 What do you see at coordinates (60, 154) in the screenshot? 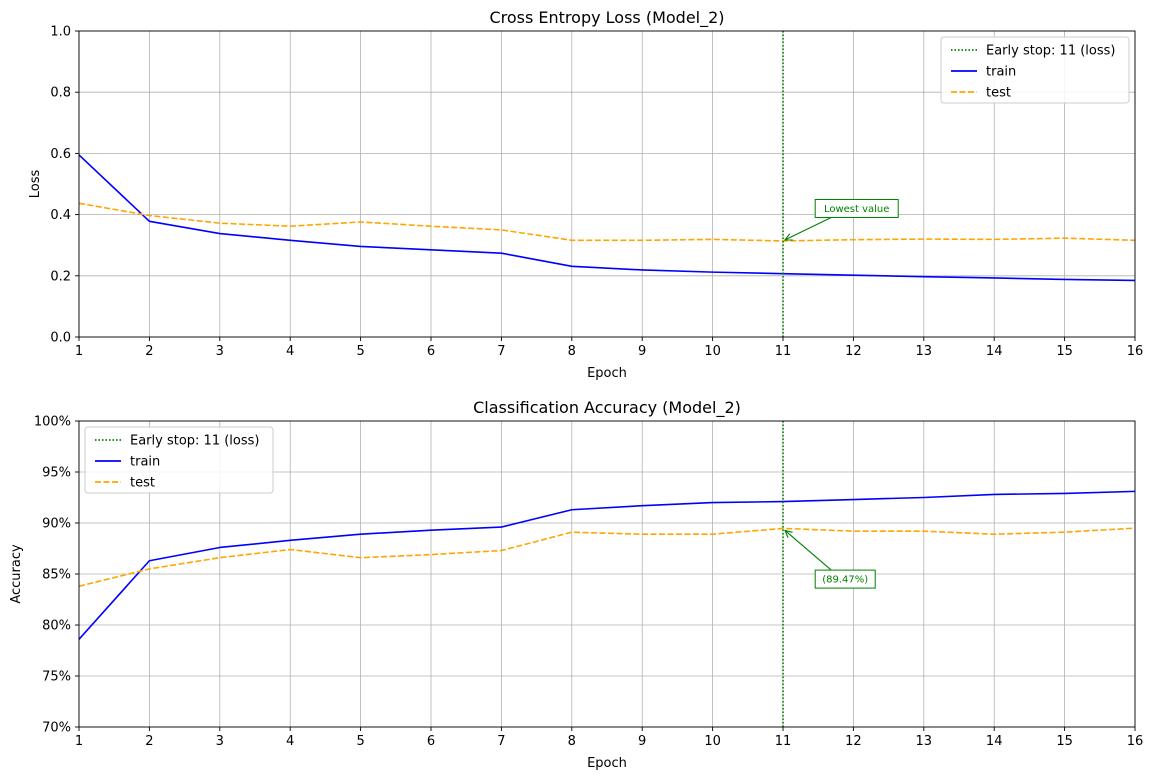
I see `y-tick-label: 0.6` at bounding box center [60, 154].